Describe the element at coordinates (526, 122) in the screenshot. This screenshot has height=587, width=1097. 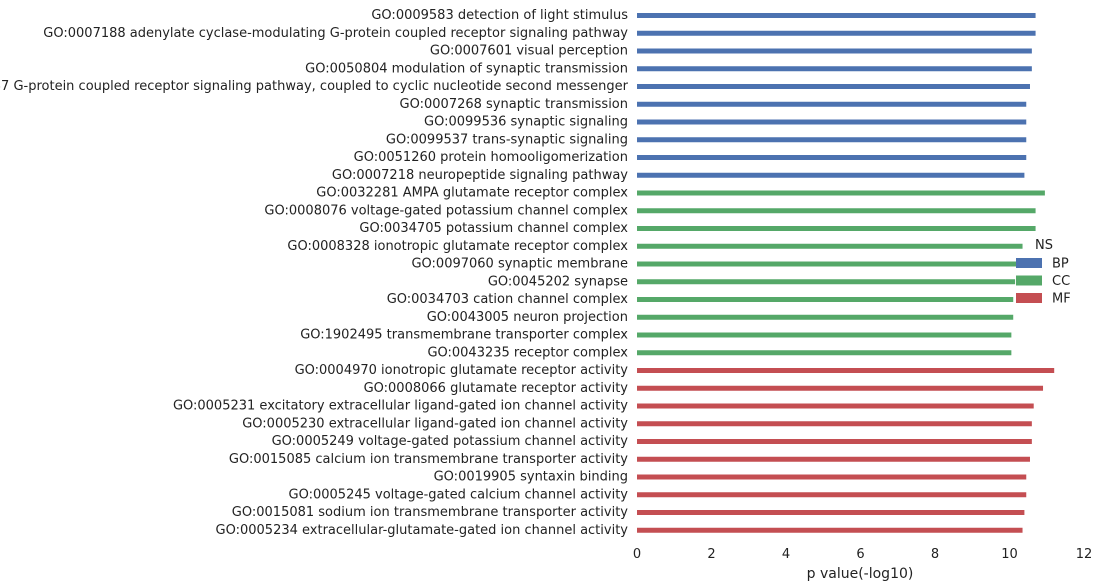
I see `category-label: GO:0099536 synaptic signaling` at that location.